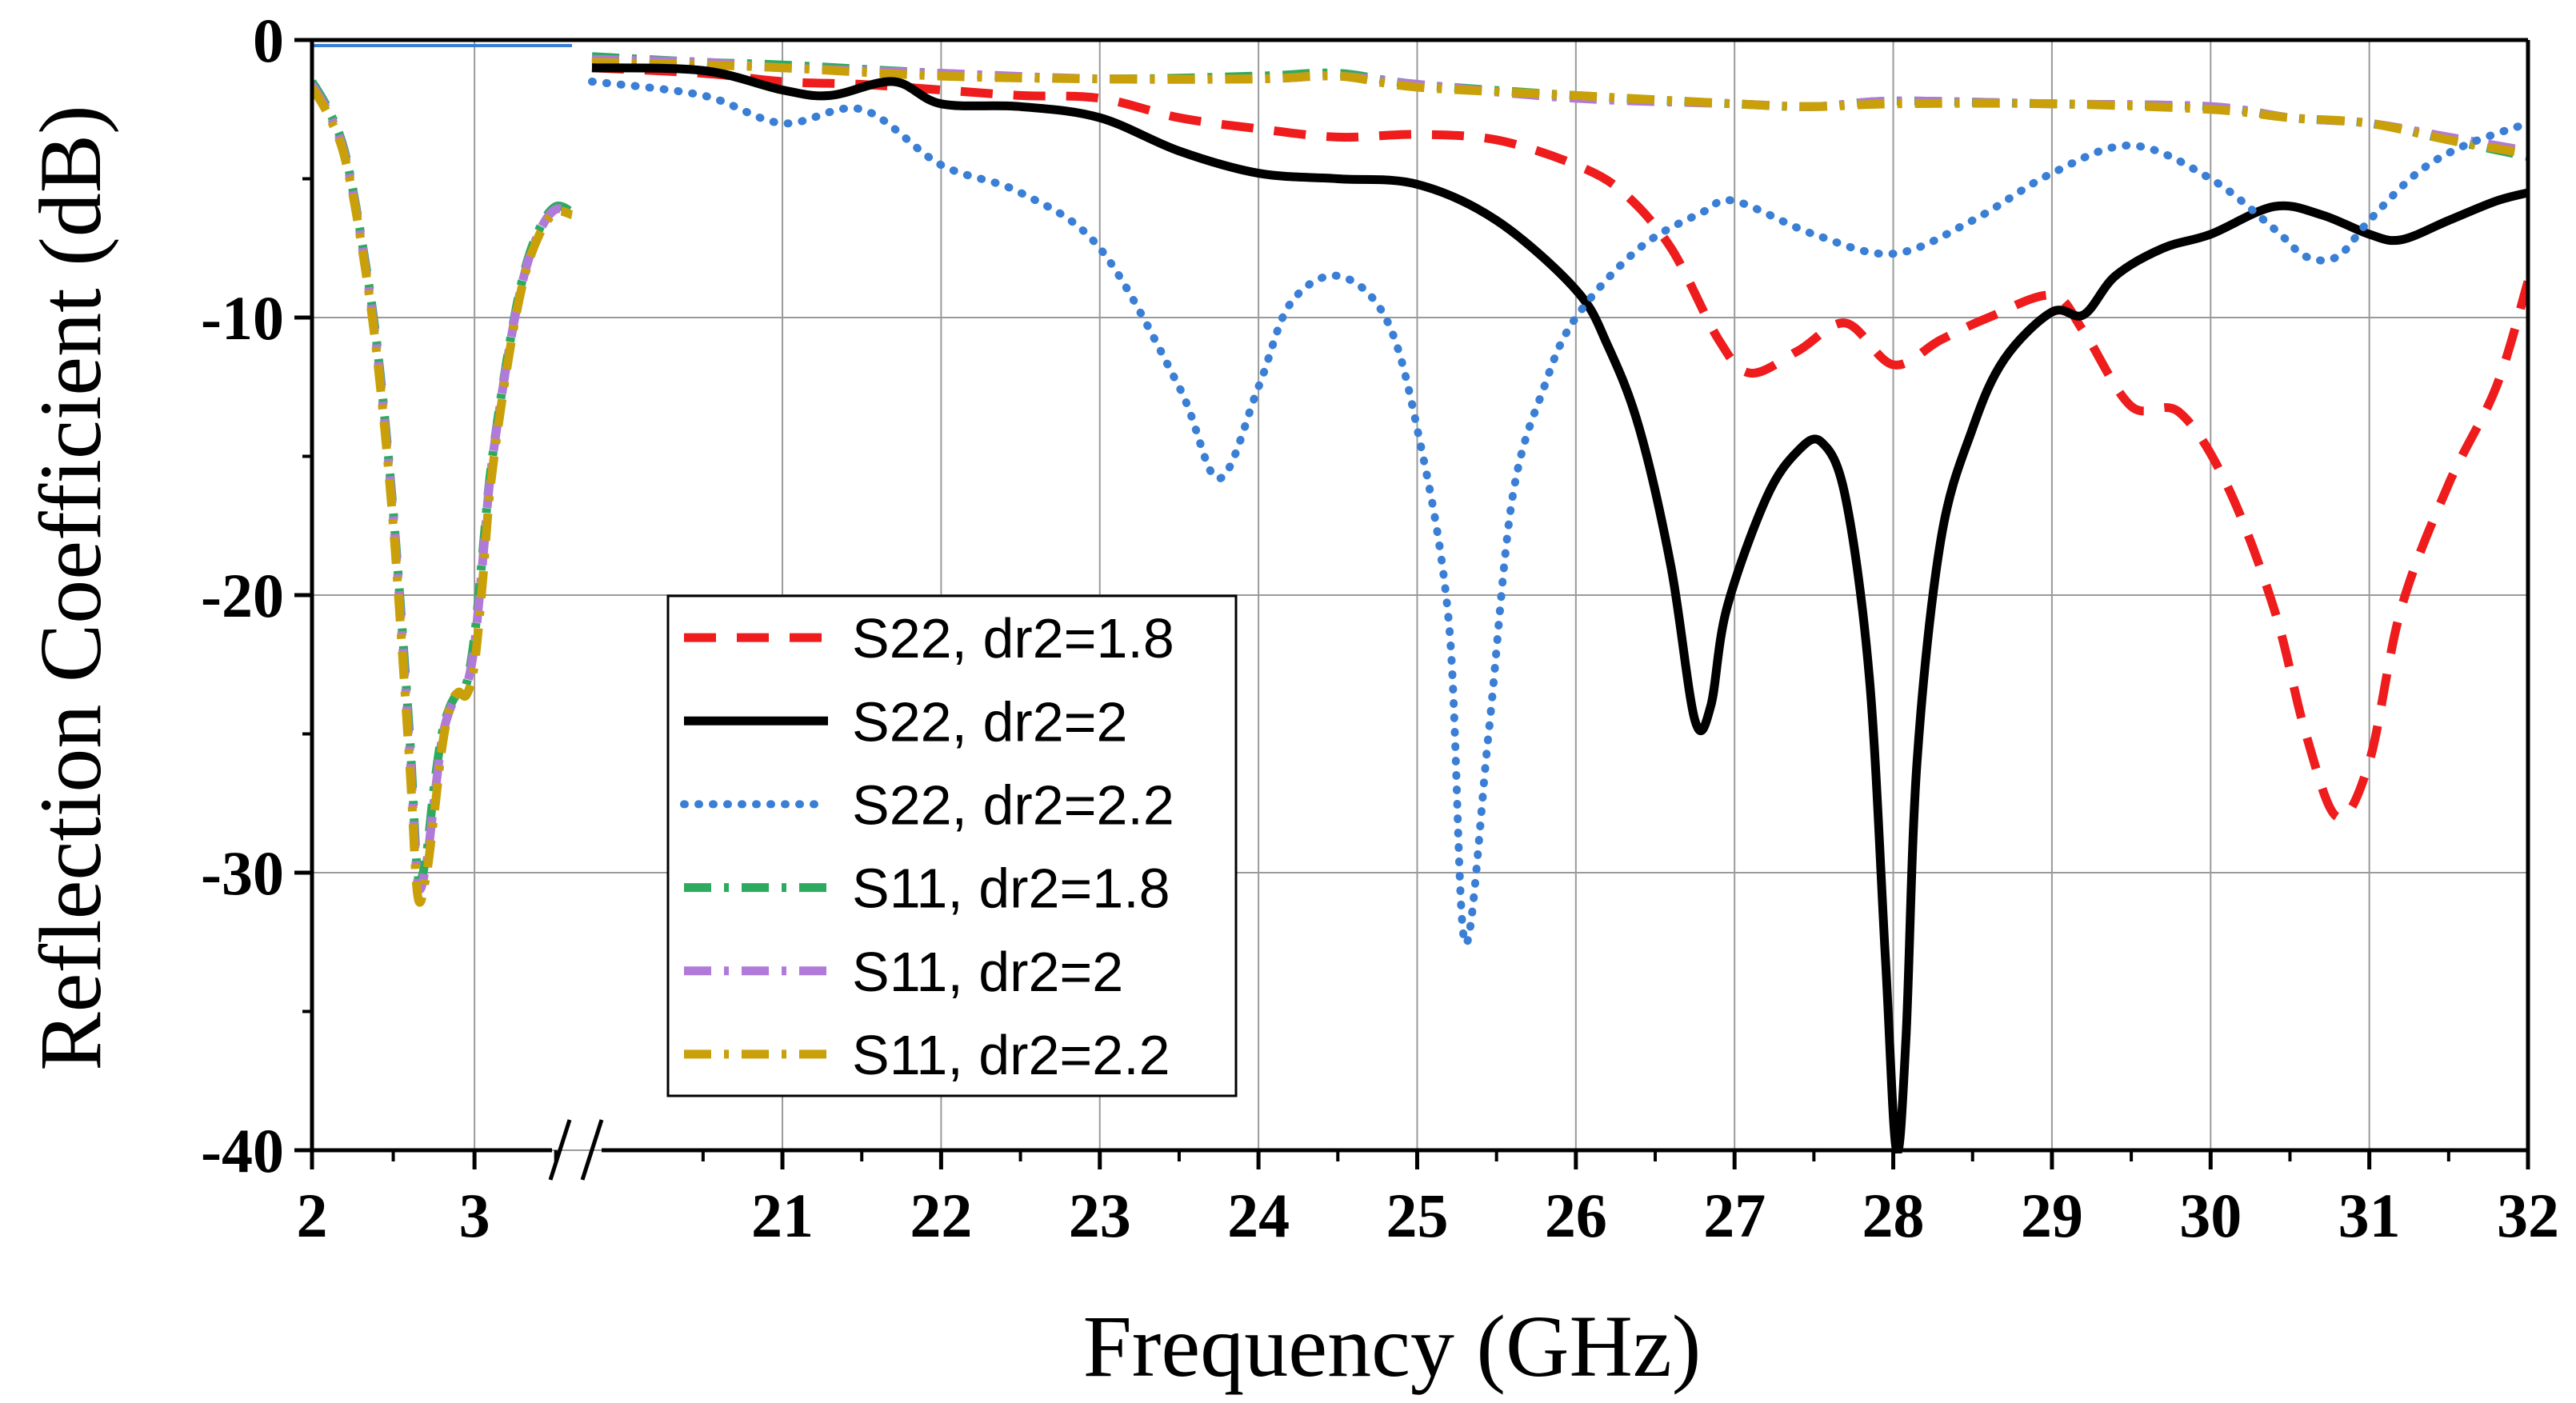 Image resolution: width=2576 pixels, height=1403 pixels. Describe the element at coordinates (1013, 804) in the screenshot. I see `legend-label: S22, dr2=2.2` at that location.